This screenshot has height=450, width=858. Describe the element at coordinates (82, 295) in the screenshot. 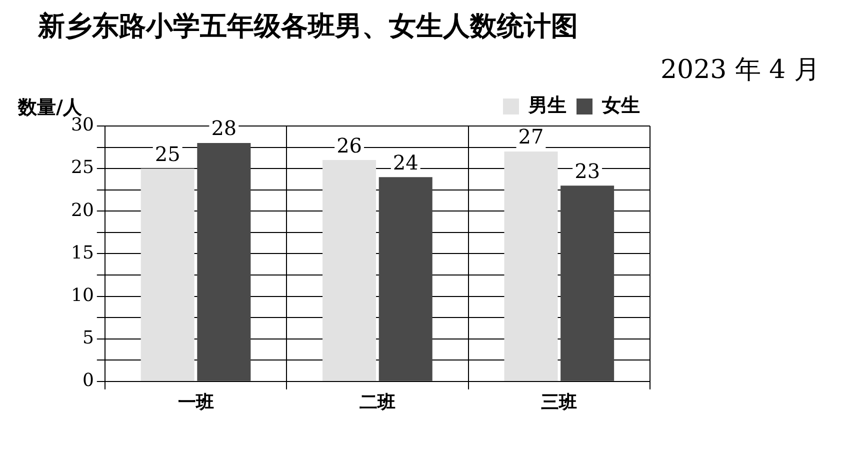

I see `y-tick-label: 10` at that location.